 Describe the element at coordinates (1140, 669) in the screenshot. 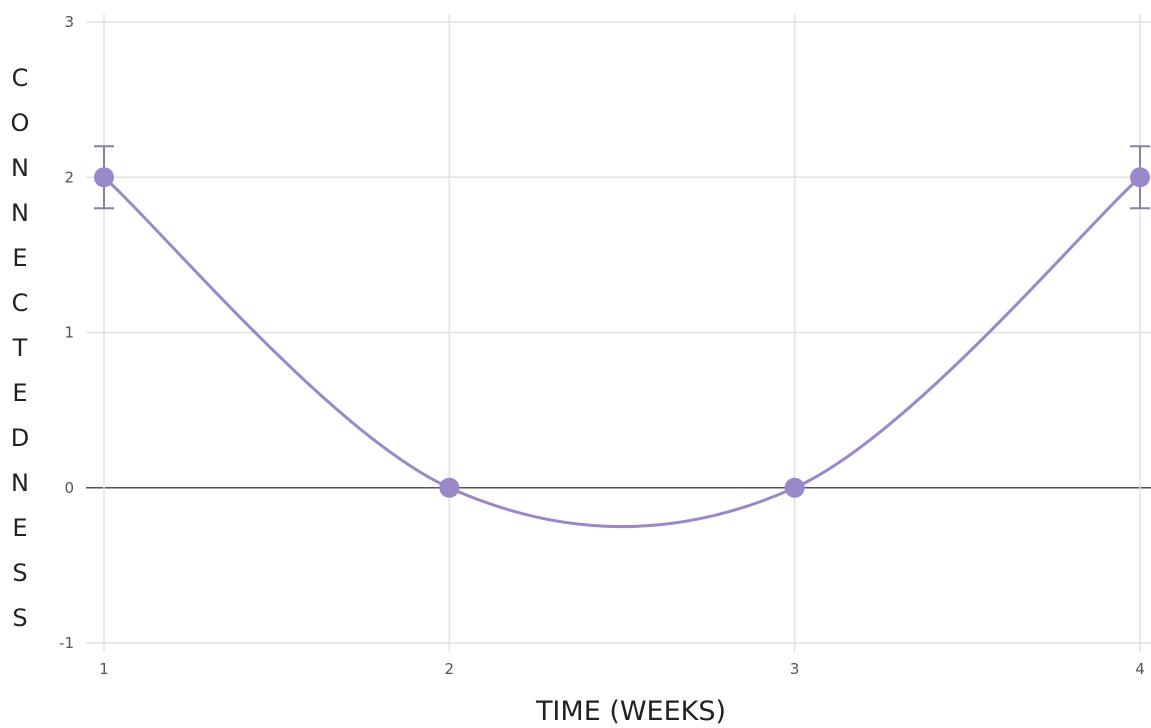

I see `x-tick-label: 4` at that location.